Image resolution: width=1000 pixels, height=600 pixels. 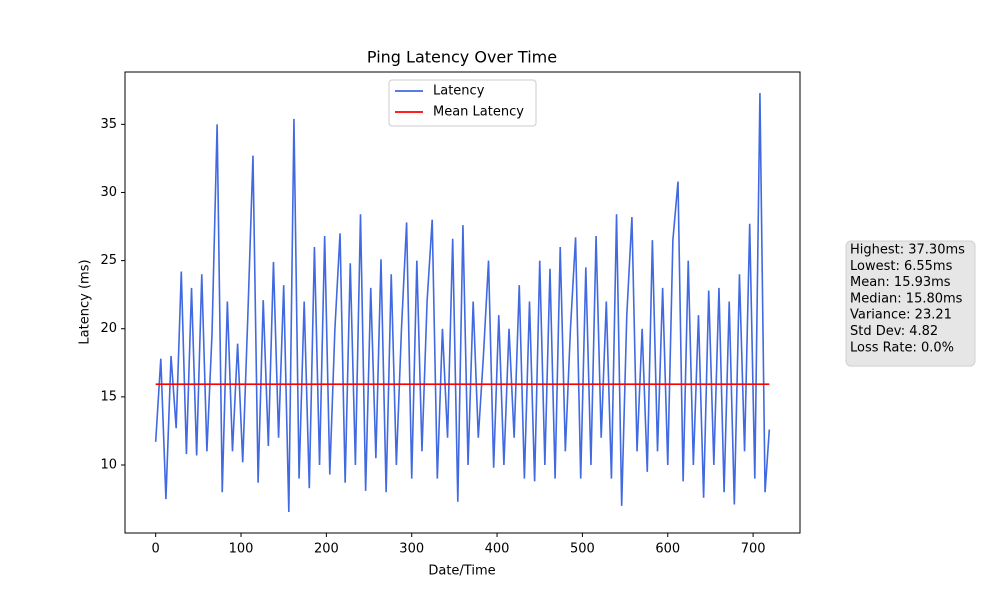 What do you see at coordinates (462, 57) in the screenshot?
I see `chart-title: Ping Latency Over Time` at bounding box center [462, 57].